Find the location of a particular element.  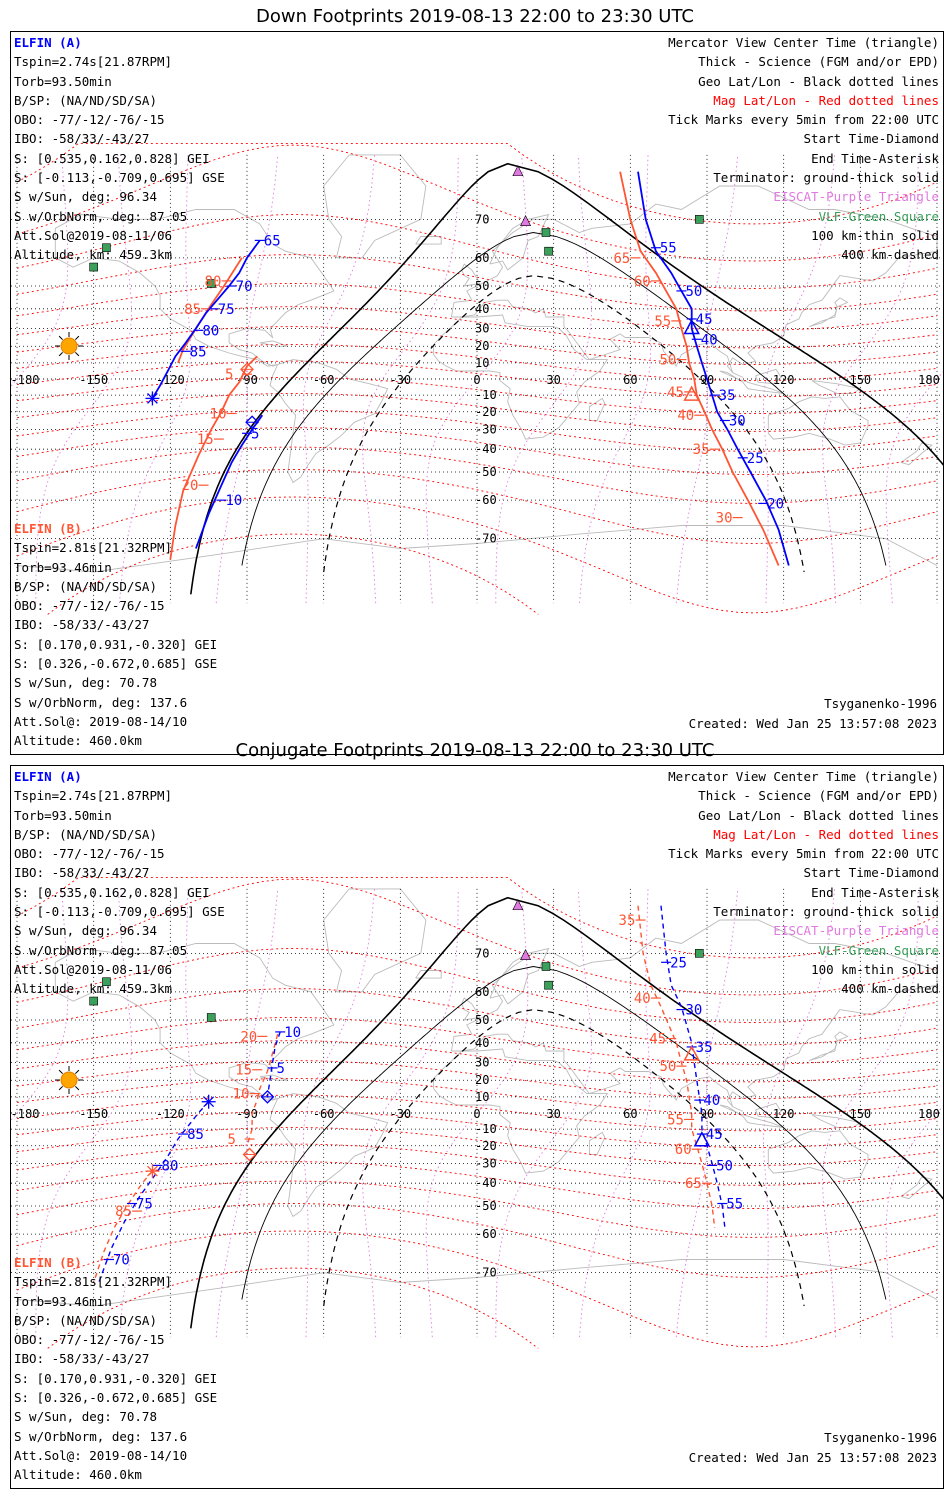

model-label: Tsyganenko-1996 is located at coordinates (880, 1437).